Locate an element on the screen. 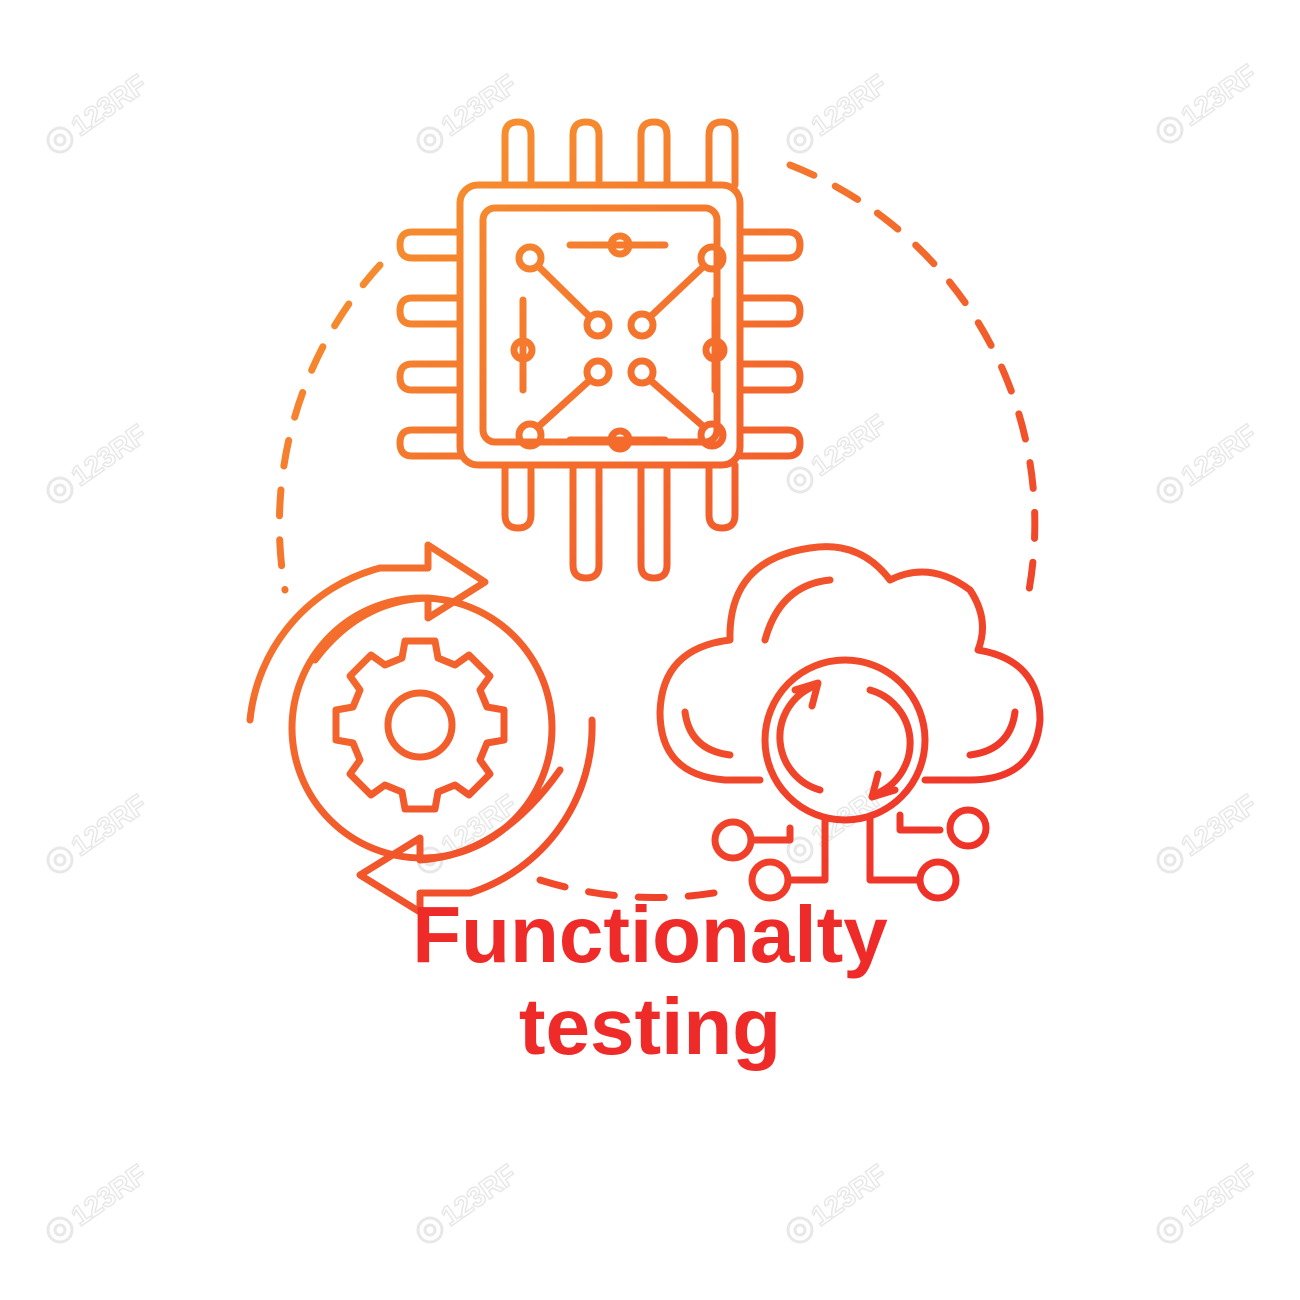 The image size is (1300, 1300). cycle-arrows-icon is located at coordinates (421, 728).